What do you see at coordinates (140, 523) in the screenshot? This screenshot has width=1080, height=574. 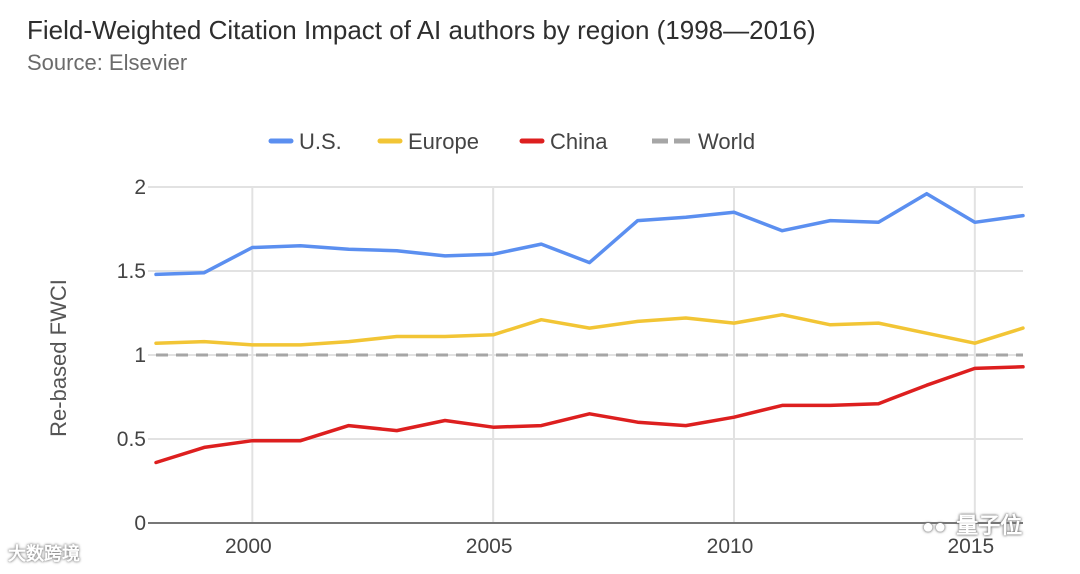 I see `y-tick-label: 0` at bounding box center [140, 523].